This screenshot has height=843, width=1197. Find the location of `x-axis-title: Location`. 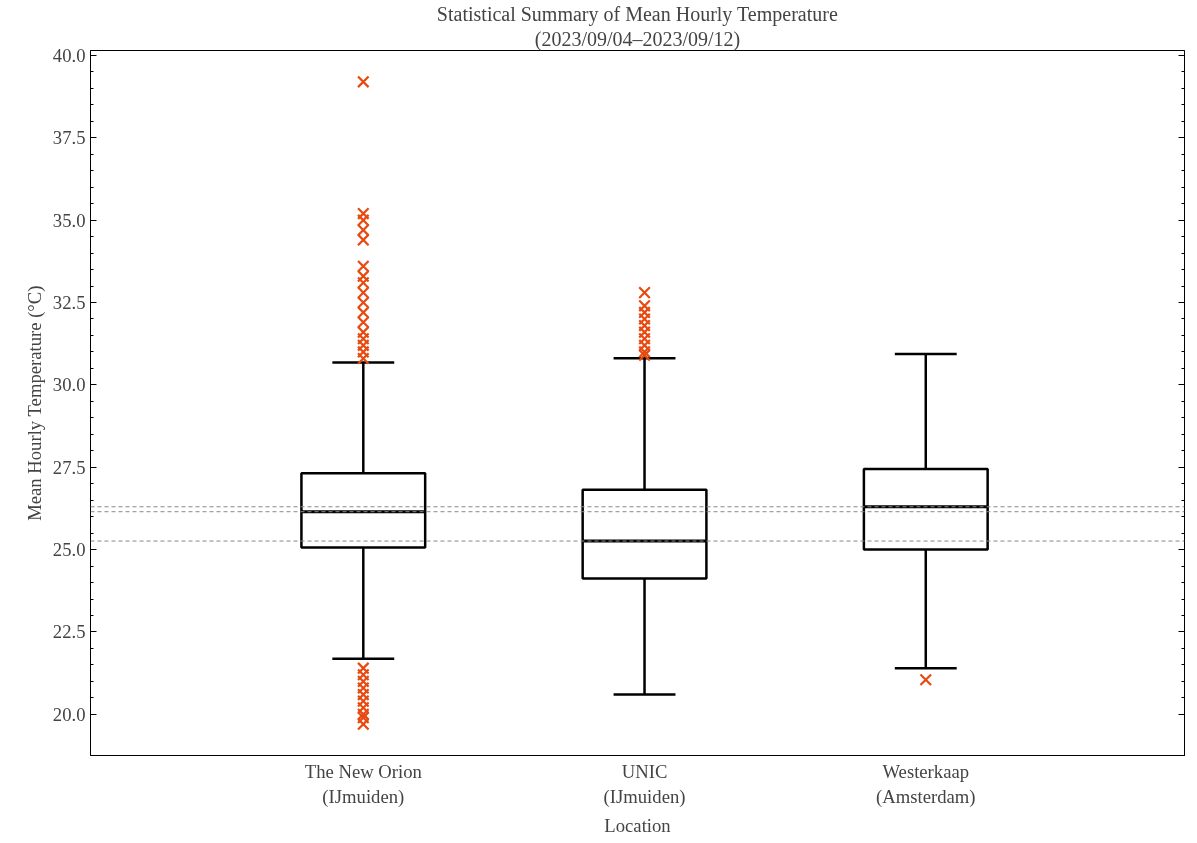

x-axis-title: Location is located at coordinates (638, 825).